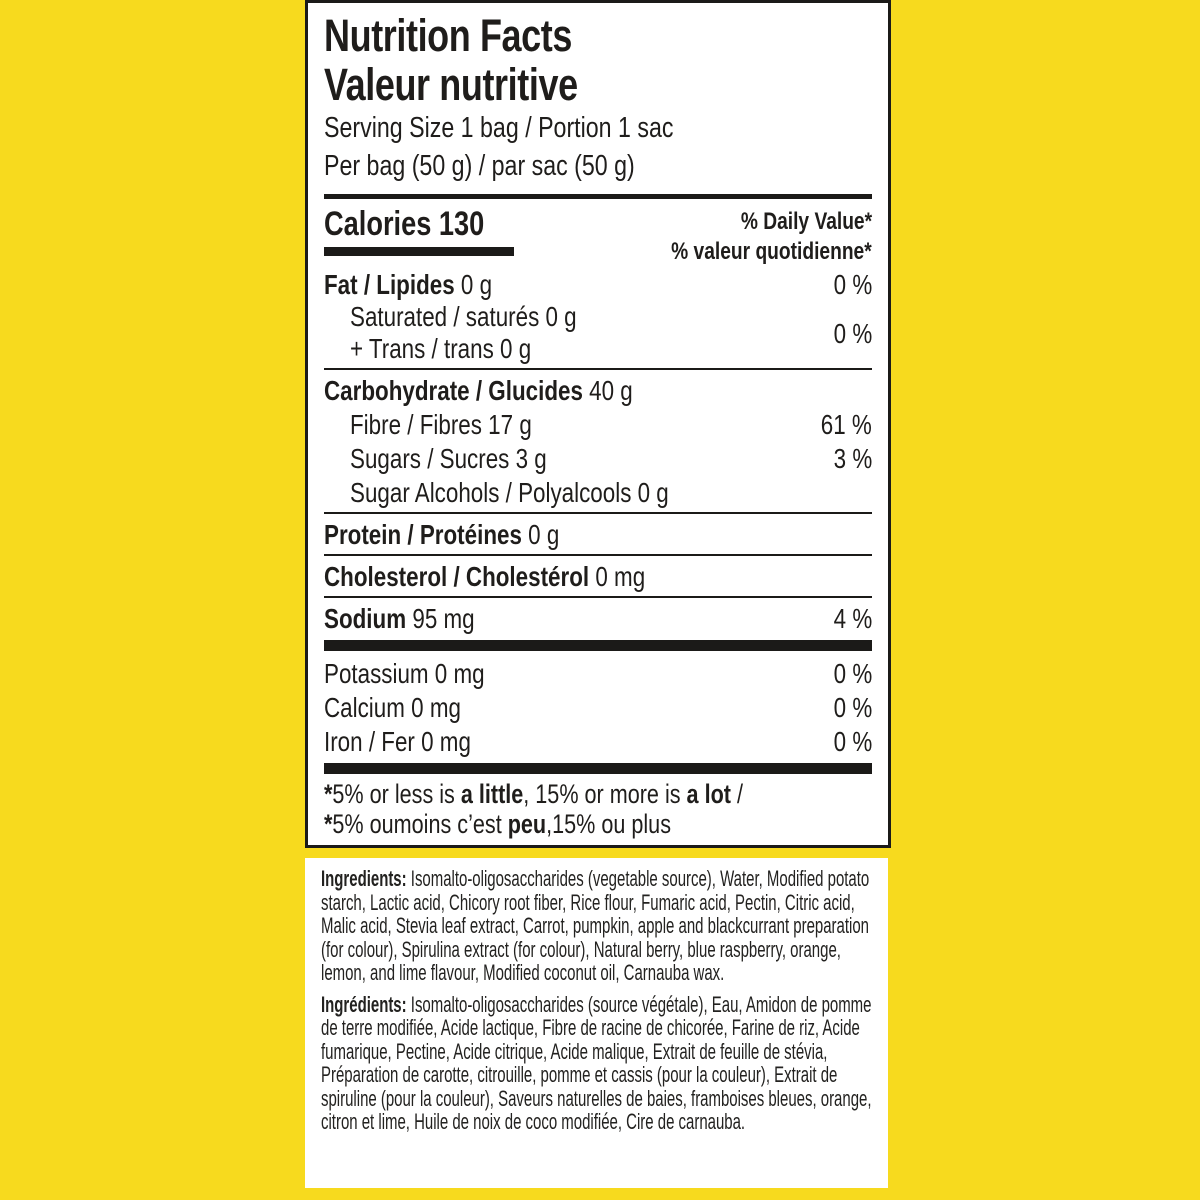  What do you see at coordinates (598, 84) in the screenshot?
I see `title-fr: Valeur nutritive` at bounding box center [598, 84].